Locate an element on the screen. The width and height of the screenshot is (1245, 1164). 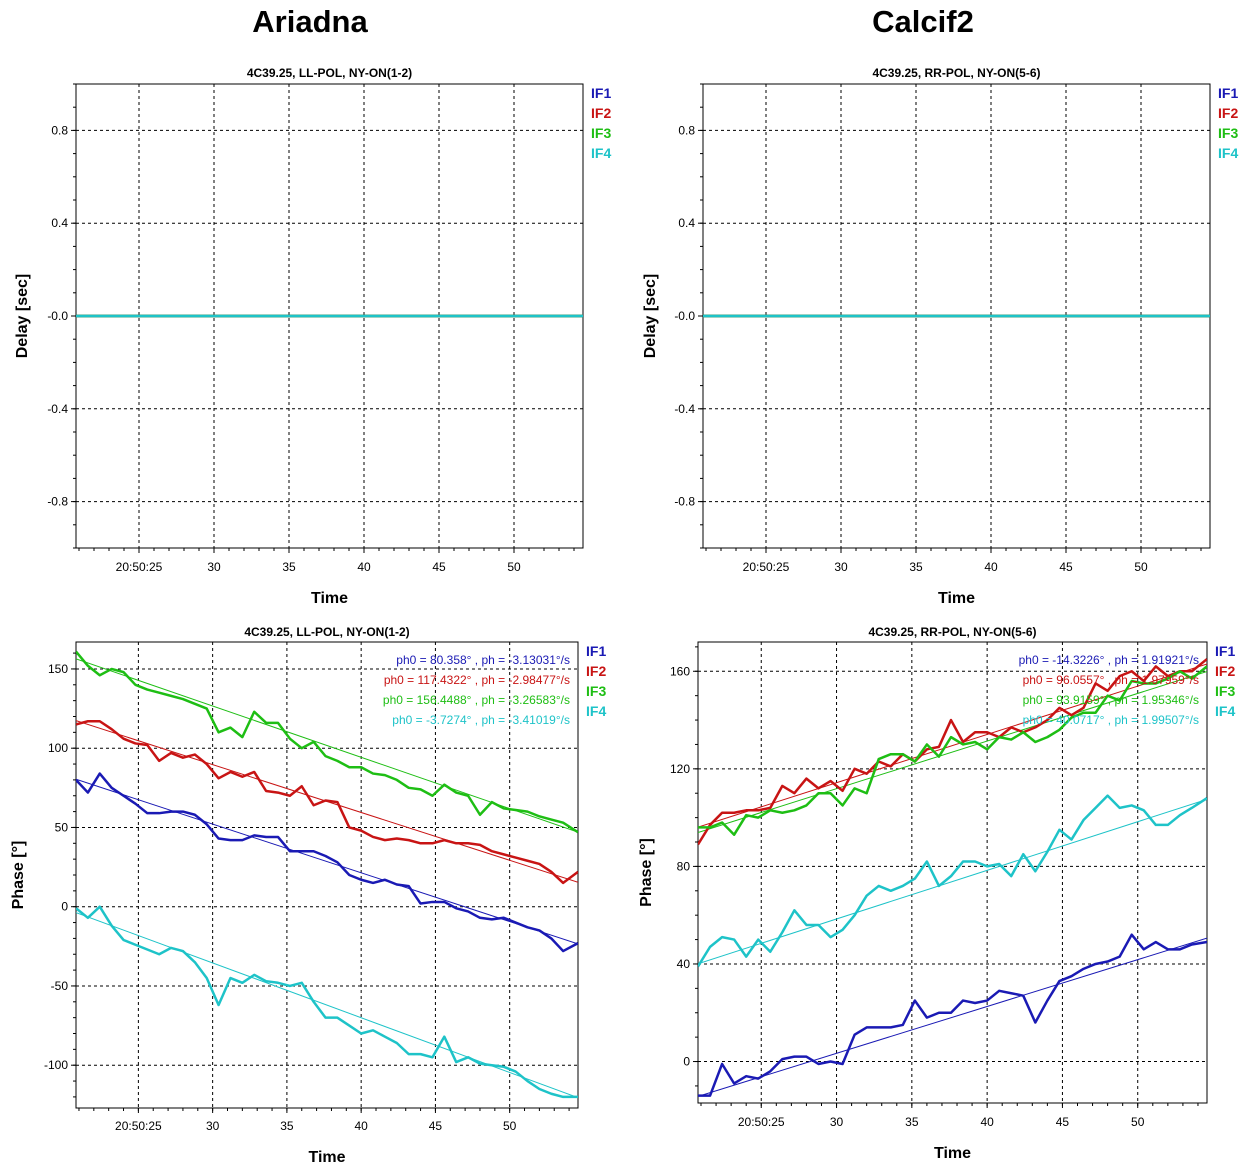
y-tick-label: 80 is located at coordinates (684, 866).